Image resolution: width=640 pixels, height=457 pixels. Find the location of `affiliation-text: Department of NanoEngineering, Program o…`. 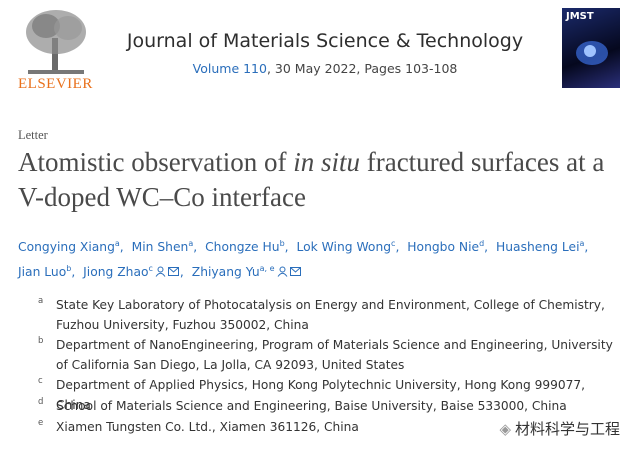

affiliation-text: Department of NanoEngineering, Program o… is located at coordinates (334, 355).